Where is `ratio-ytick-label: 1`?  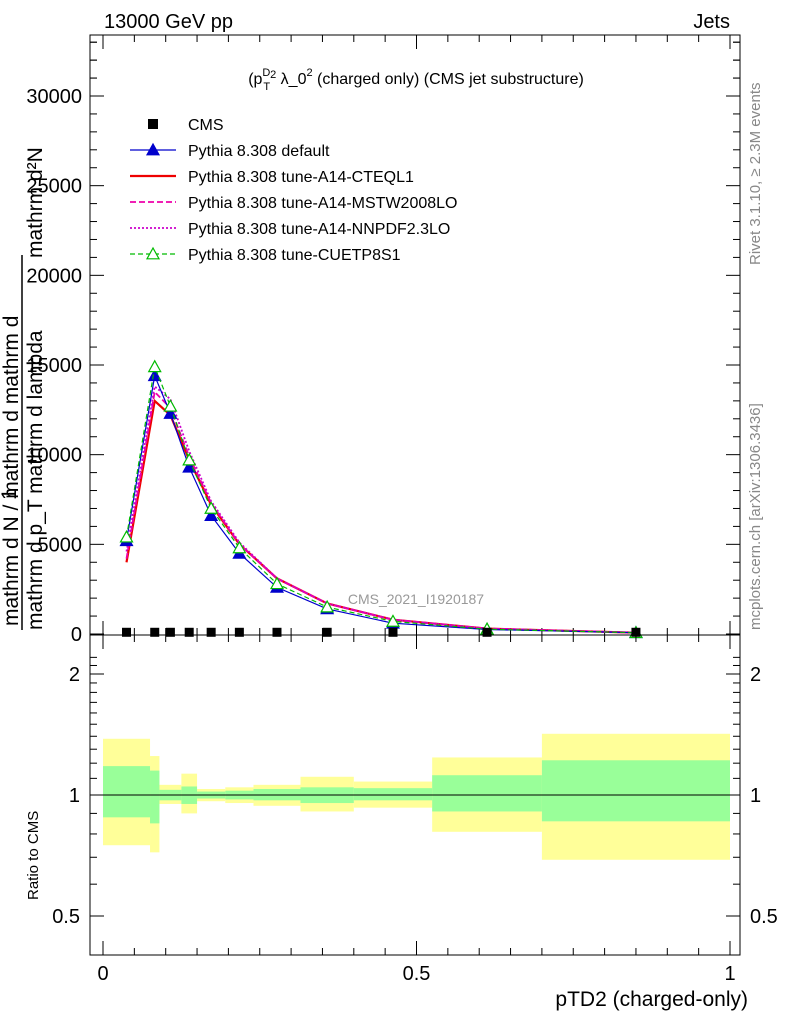 ratio-ytick-label: 1 is located at coordinates (74, 796).